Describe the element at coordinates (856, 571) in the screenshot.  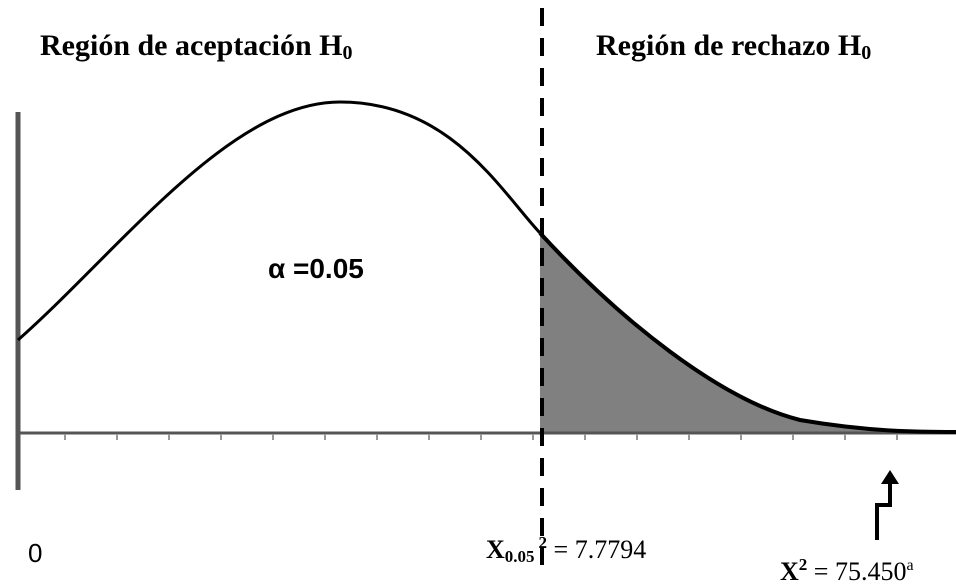
I see `value-text: = 75.450` at that location.